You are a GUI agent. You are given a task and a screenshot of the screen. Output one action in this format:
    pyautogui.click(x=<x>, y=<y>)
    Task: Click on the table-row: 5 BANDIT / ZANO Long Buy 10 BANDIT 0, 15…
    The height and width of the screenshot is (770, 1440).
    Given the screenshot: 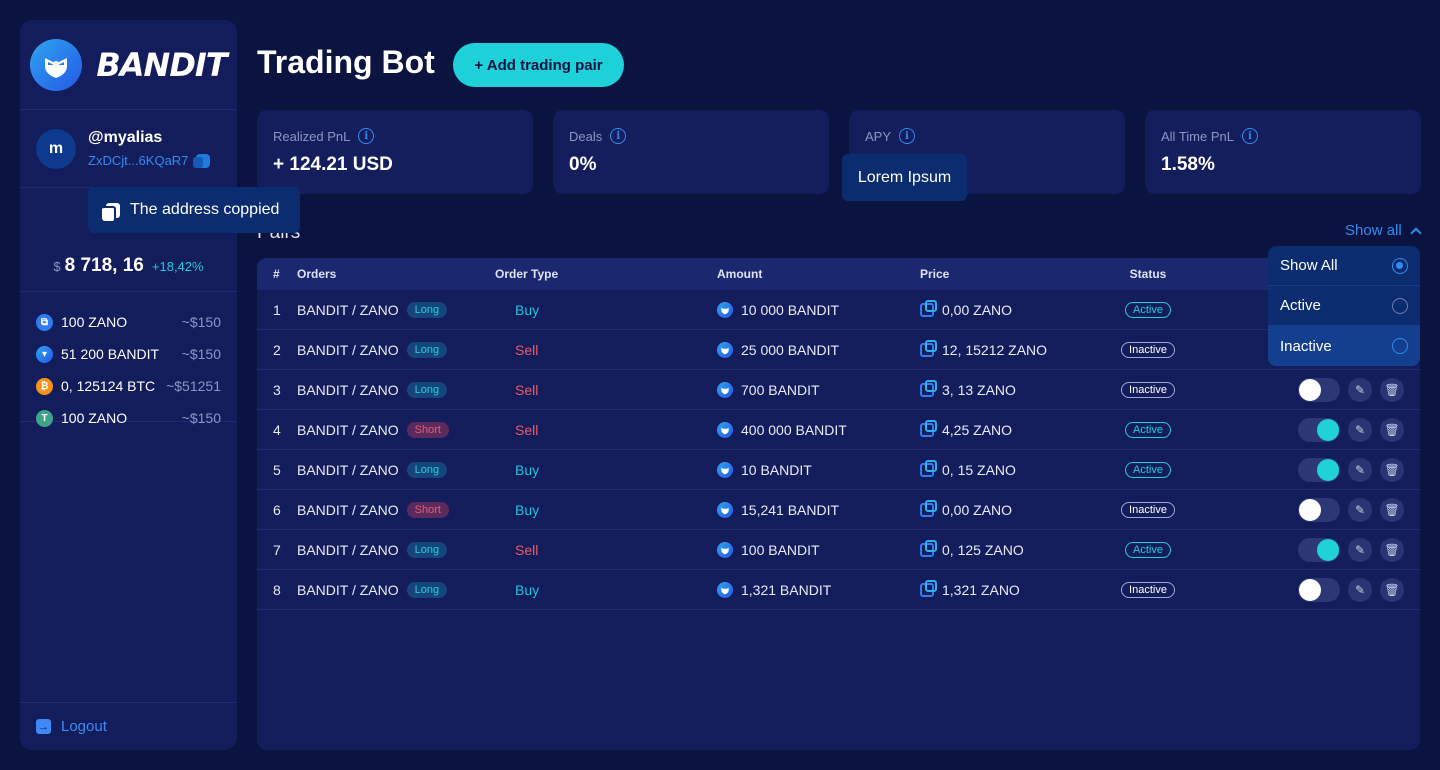 What is the action you would take?
    pyautogui.click(x=838, y=470)
    